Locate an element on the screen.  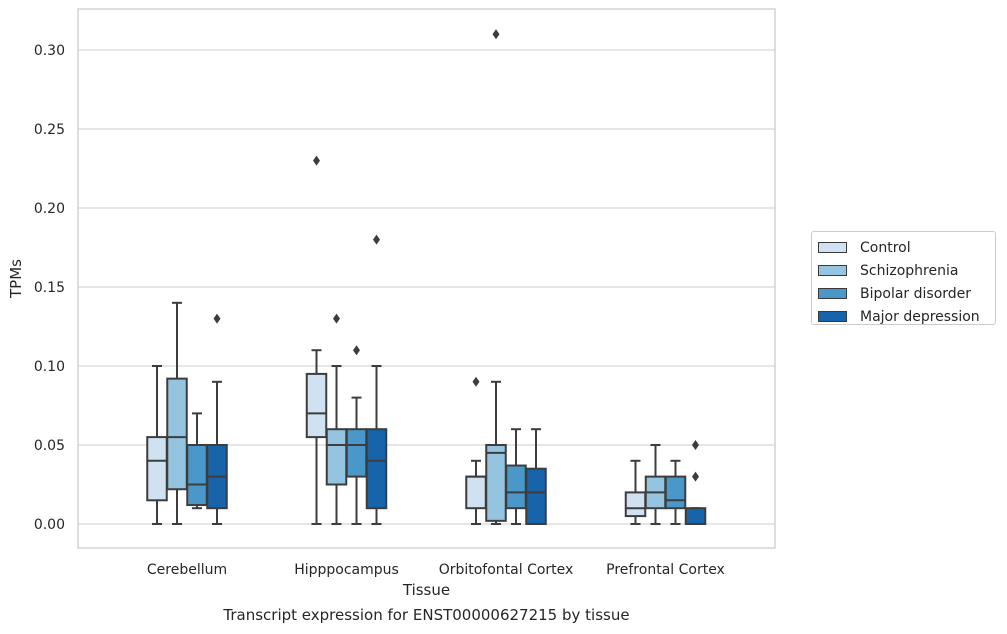
x-tick-label: Hipppocampus is located at coordinates (346, 570).